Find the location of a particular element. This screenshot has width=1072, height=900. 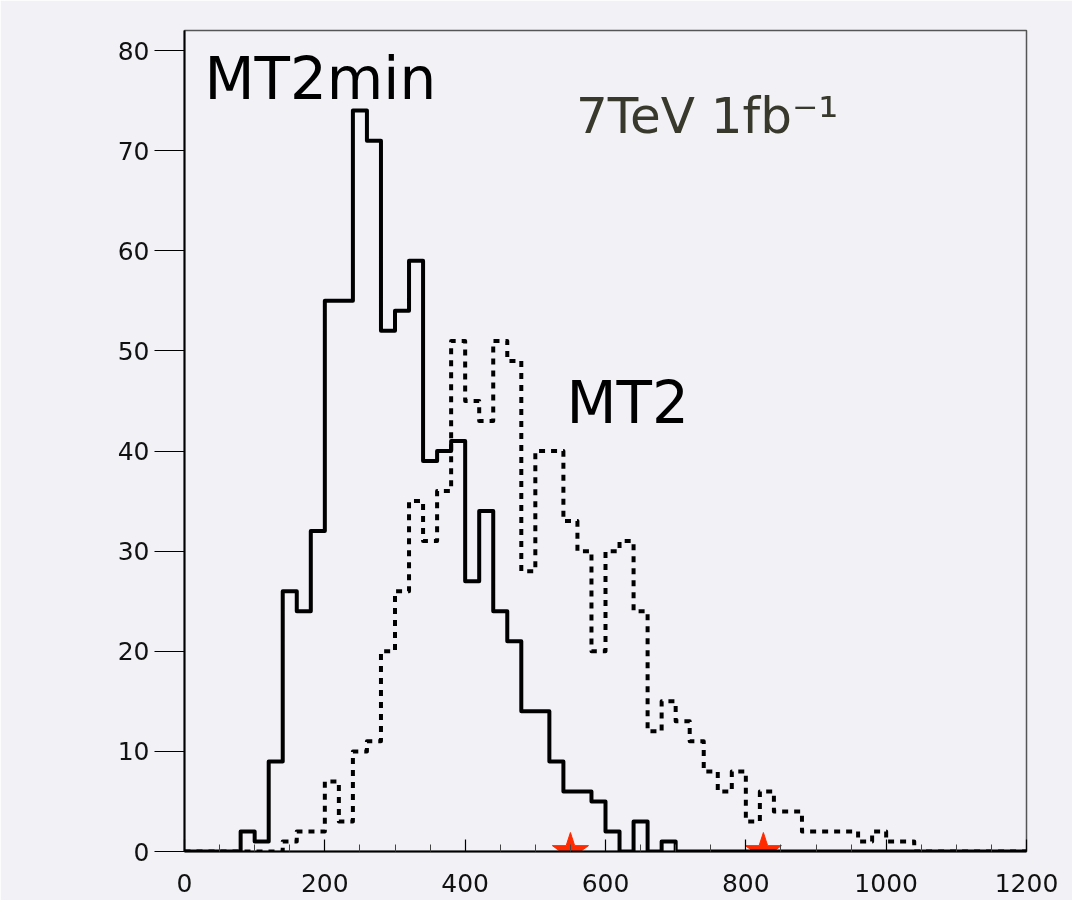

legend-label: MT2min is located at coordinates (320, 78).